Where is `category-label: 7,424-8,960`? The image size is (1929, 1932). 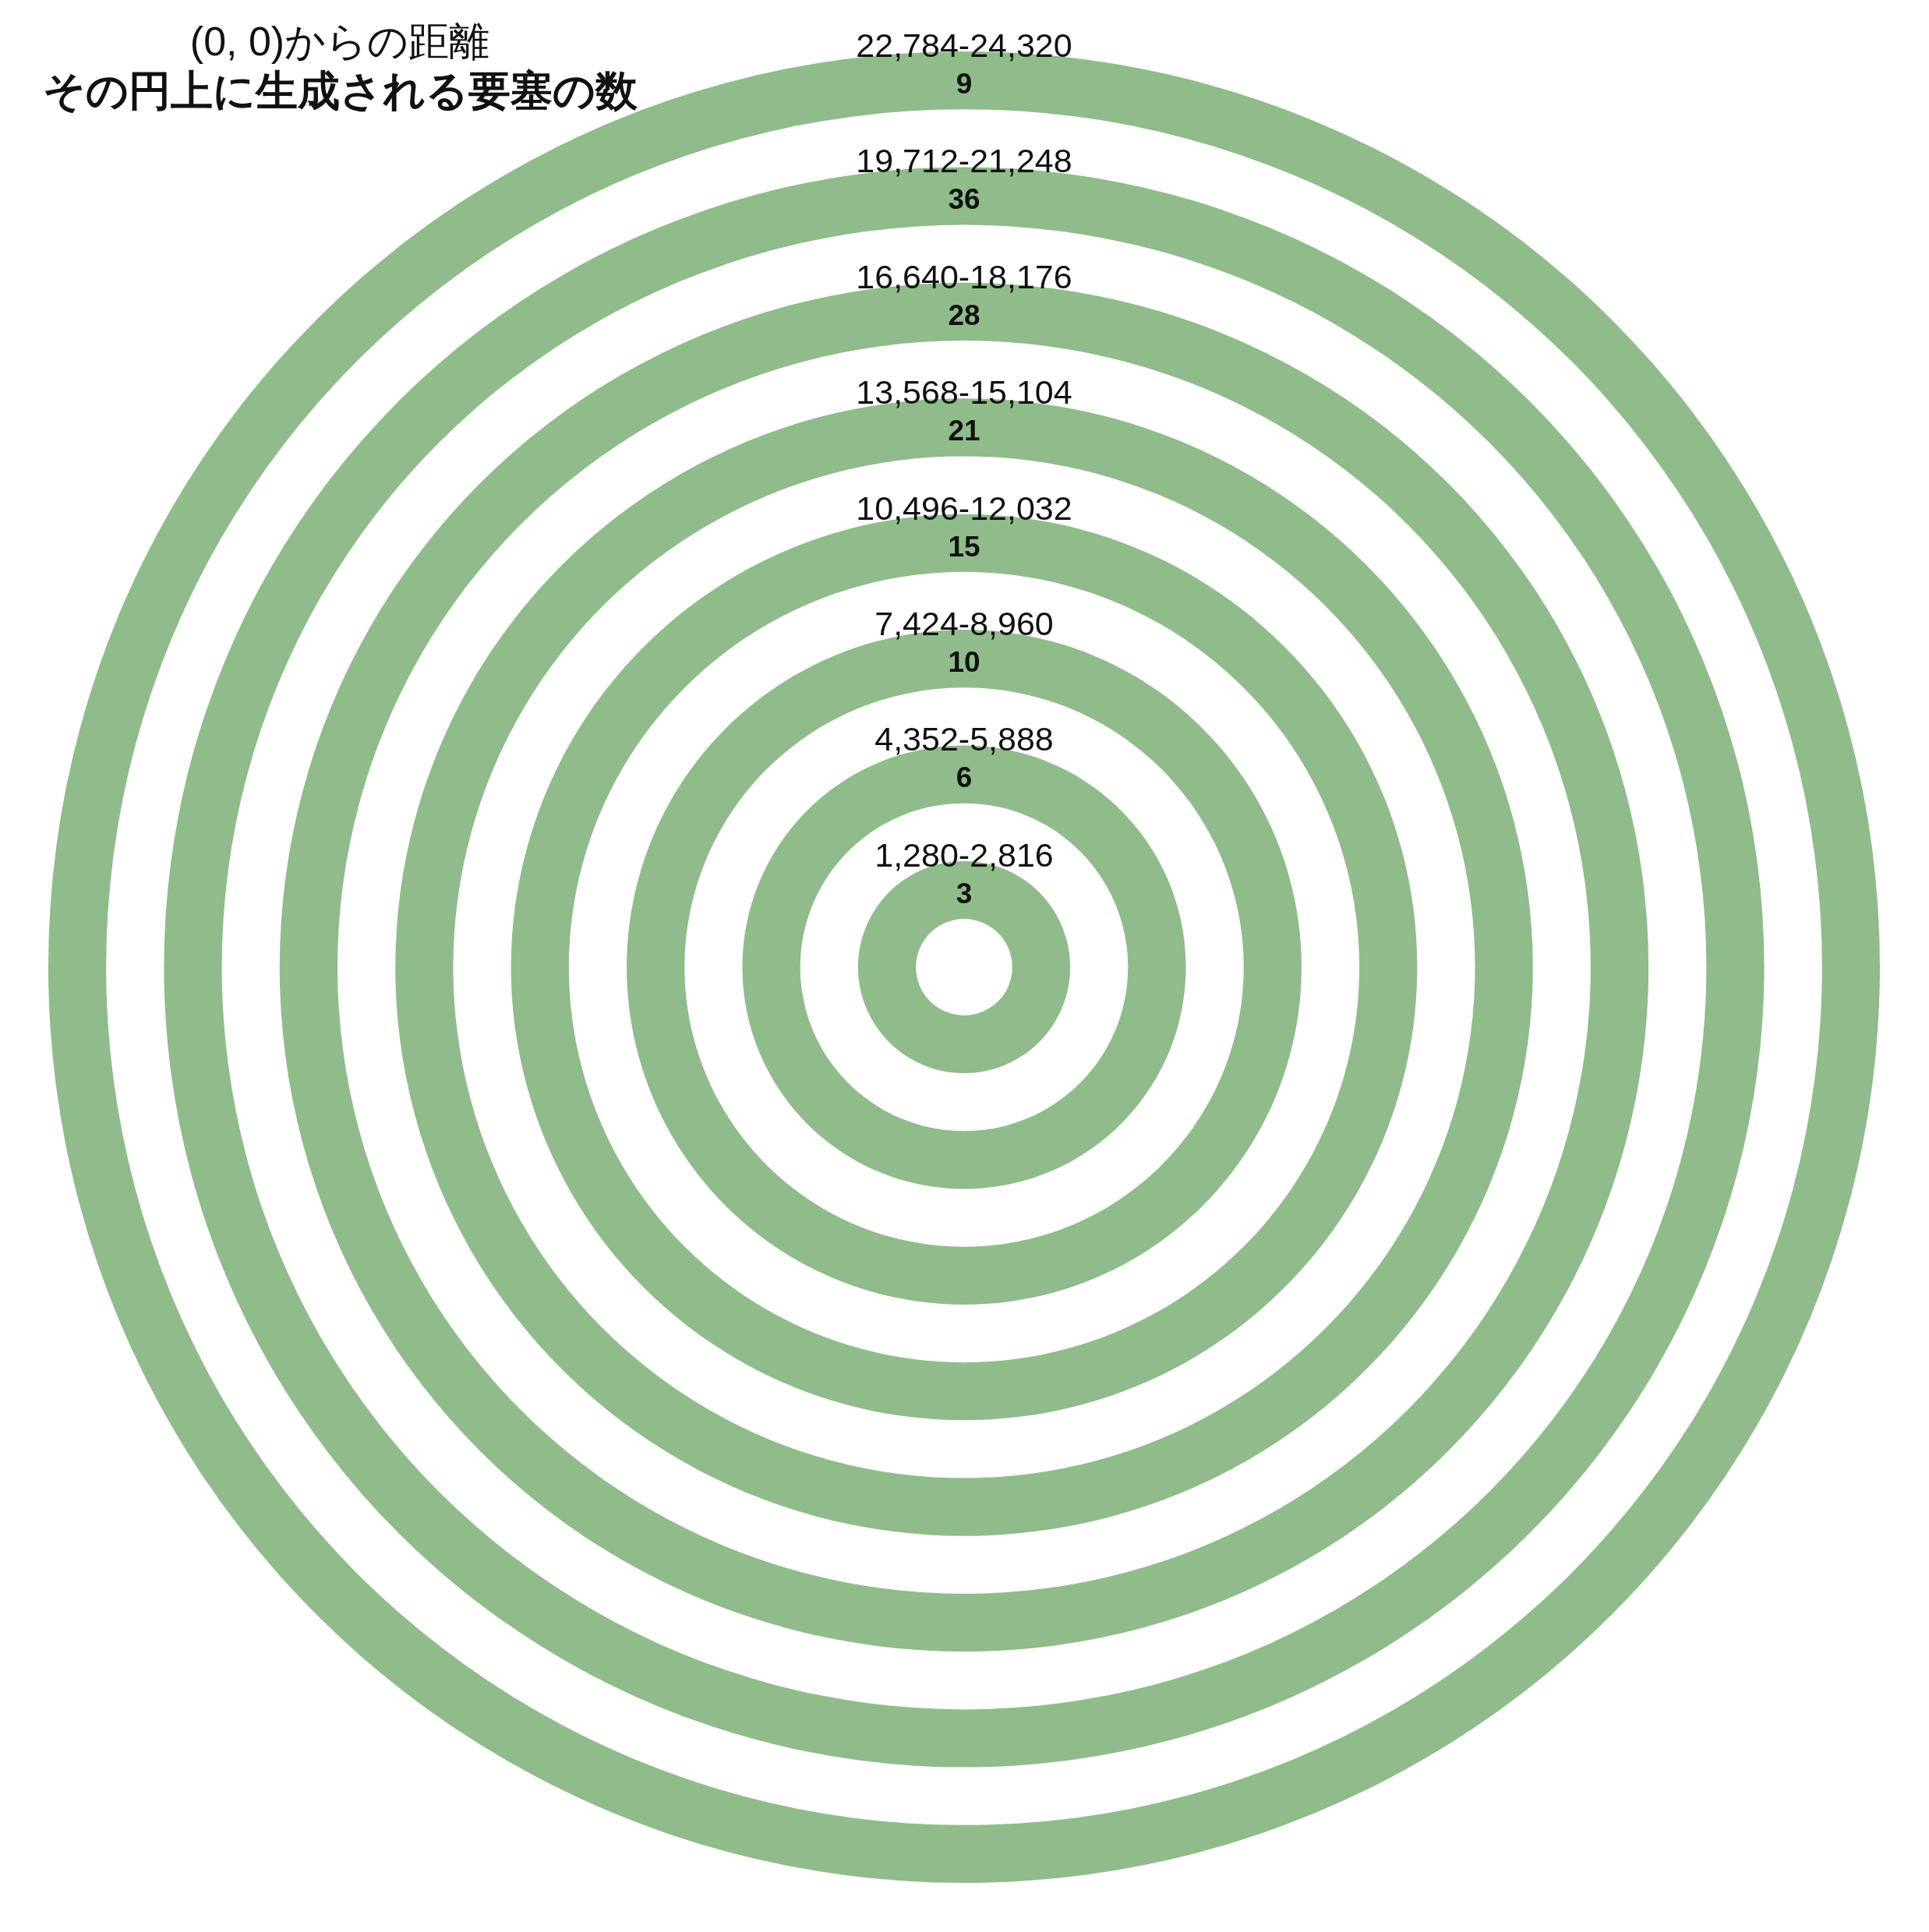 category-label: 7,424-8,960 is located at coordinates (964, 624).